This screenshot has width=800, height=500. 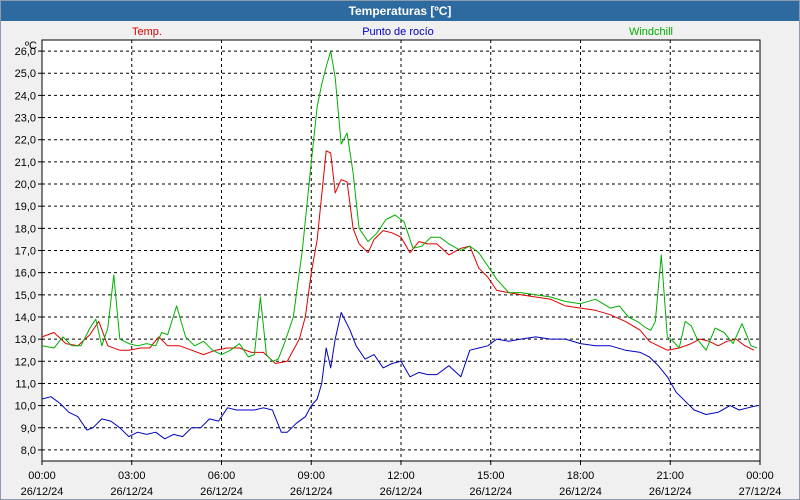 What do you see at coordinates (25, 185) in the screenshot?
I see `y-tick-label: 20,0` at bounding box center [25, 185].